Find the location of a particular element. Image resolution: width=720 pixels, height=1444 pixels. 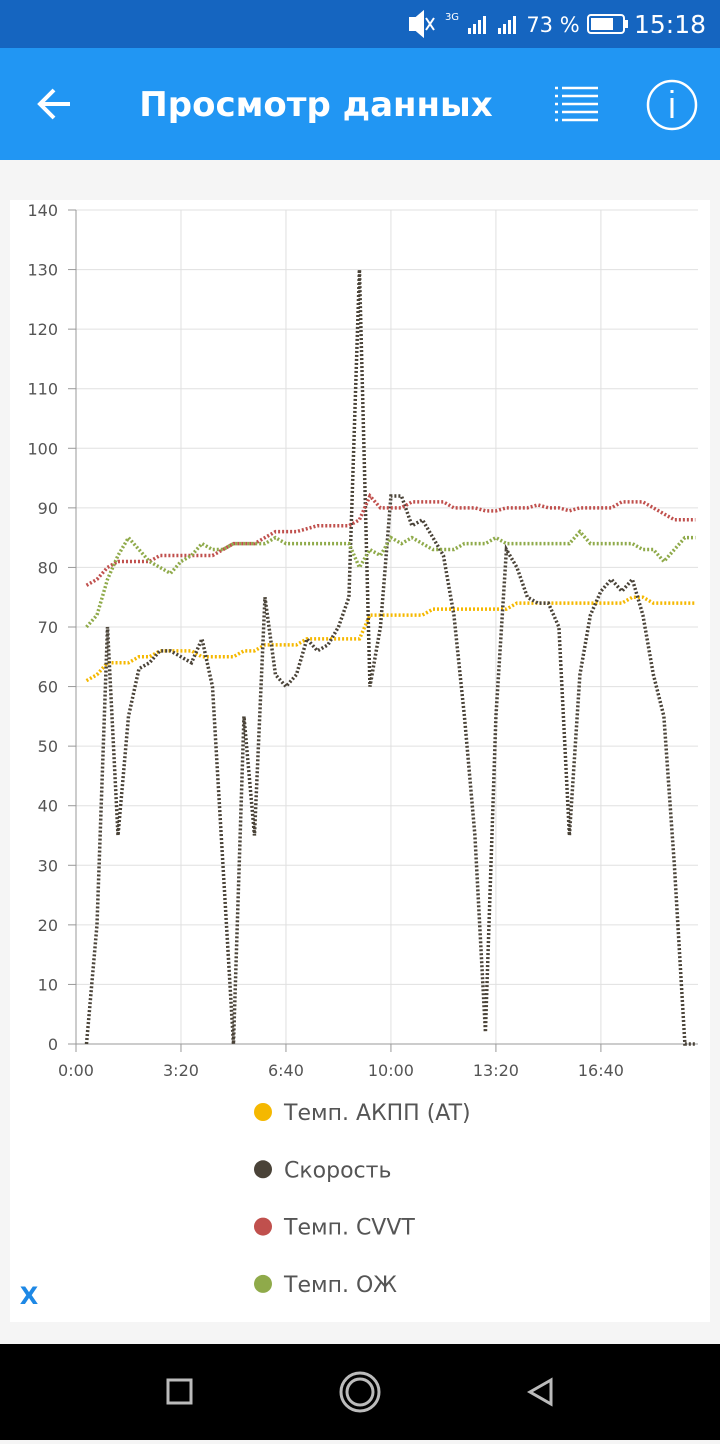

mute-icon is located at coordinates (422, 24).